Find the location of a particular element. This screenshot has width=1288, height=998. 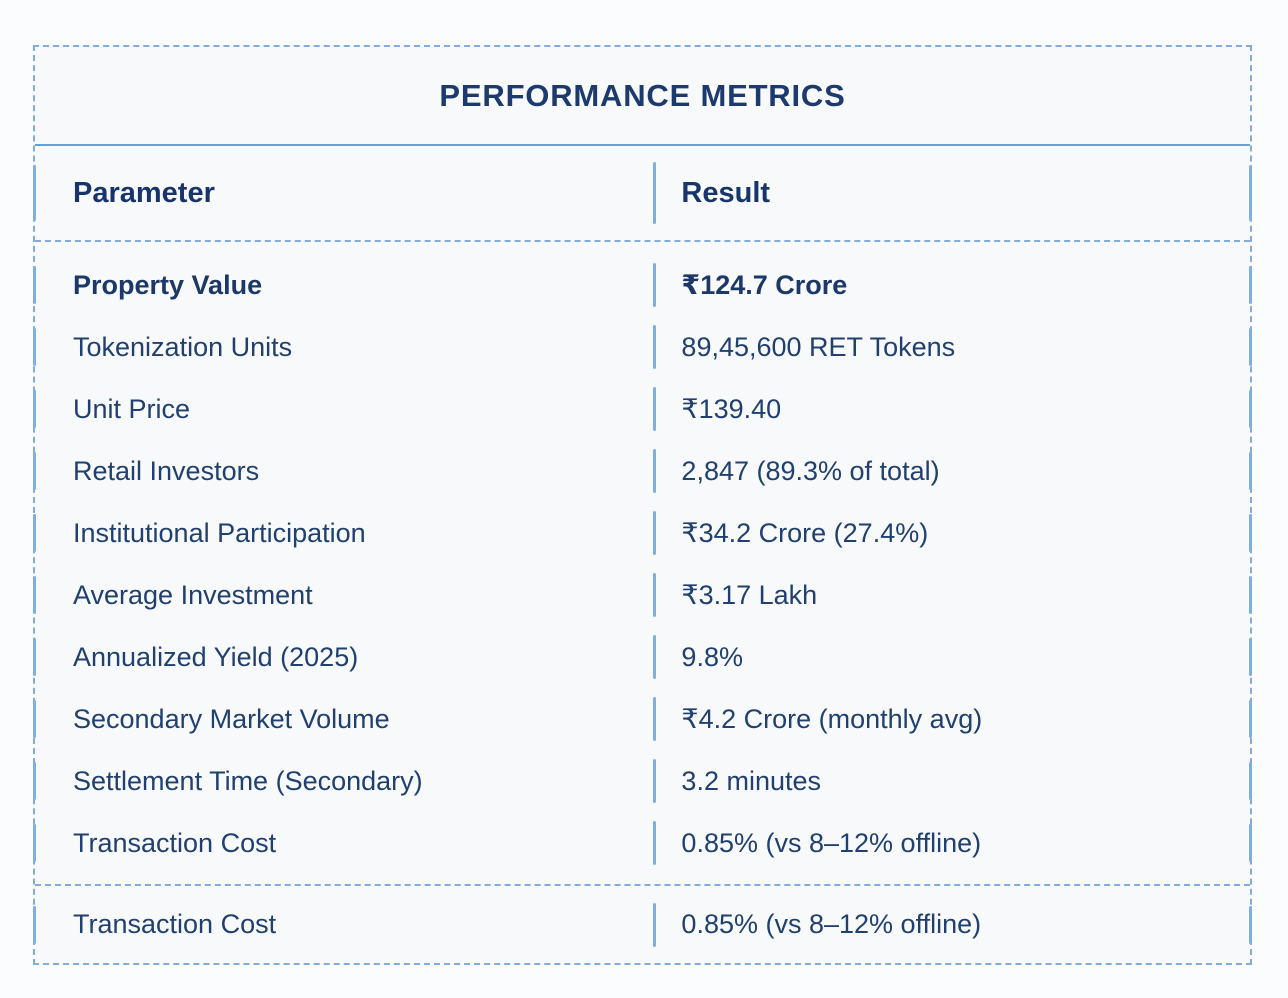

column-header-parameter: Parameter is located at coordinates (344, 193).